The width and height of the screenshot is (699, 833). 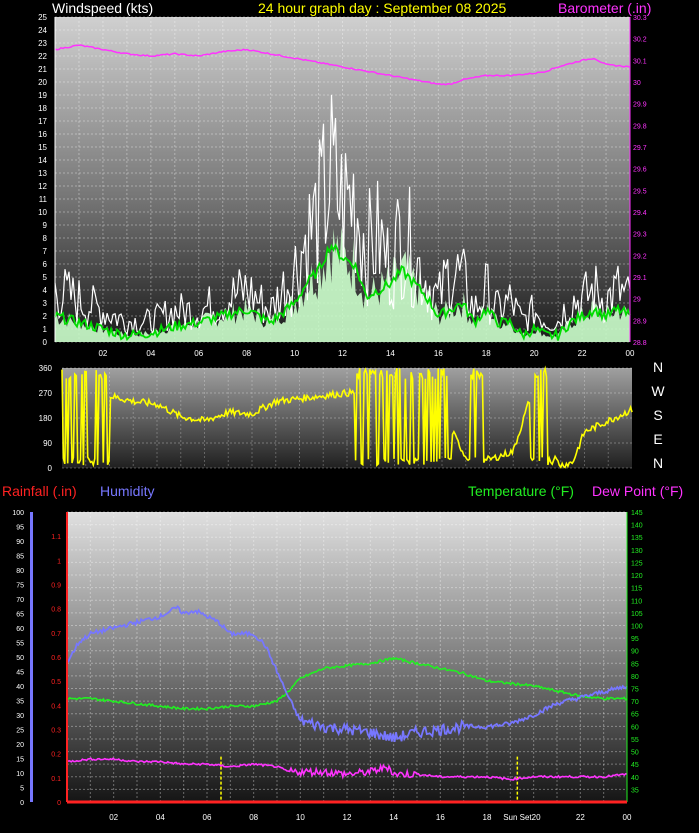 I want to click on y-tick-label: 1, so click(x=45, y=329).